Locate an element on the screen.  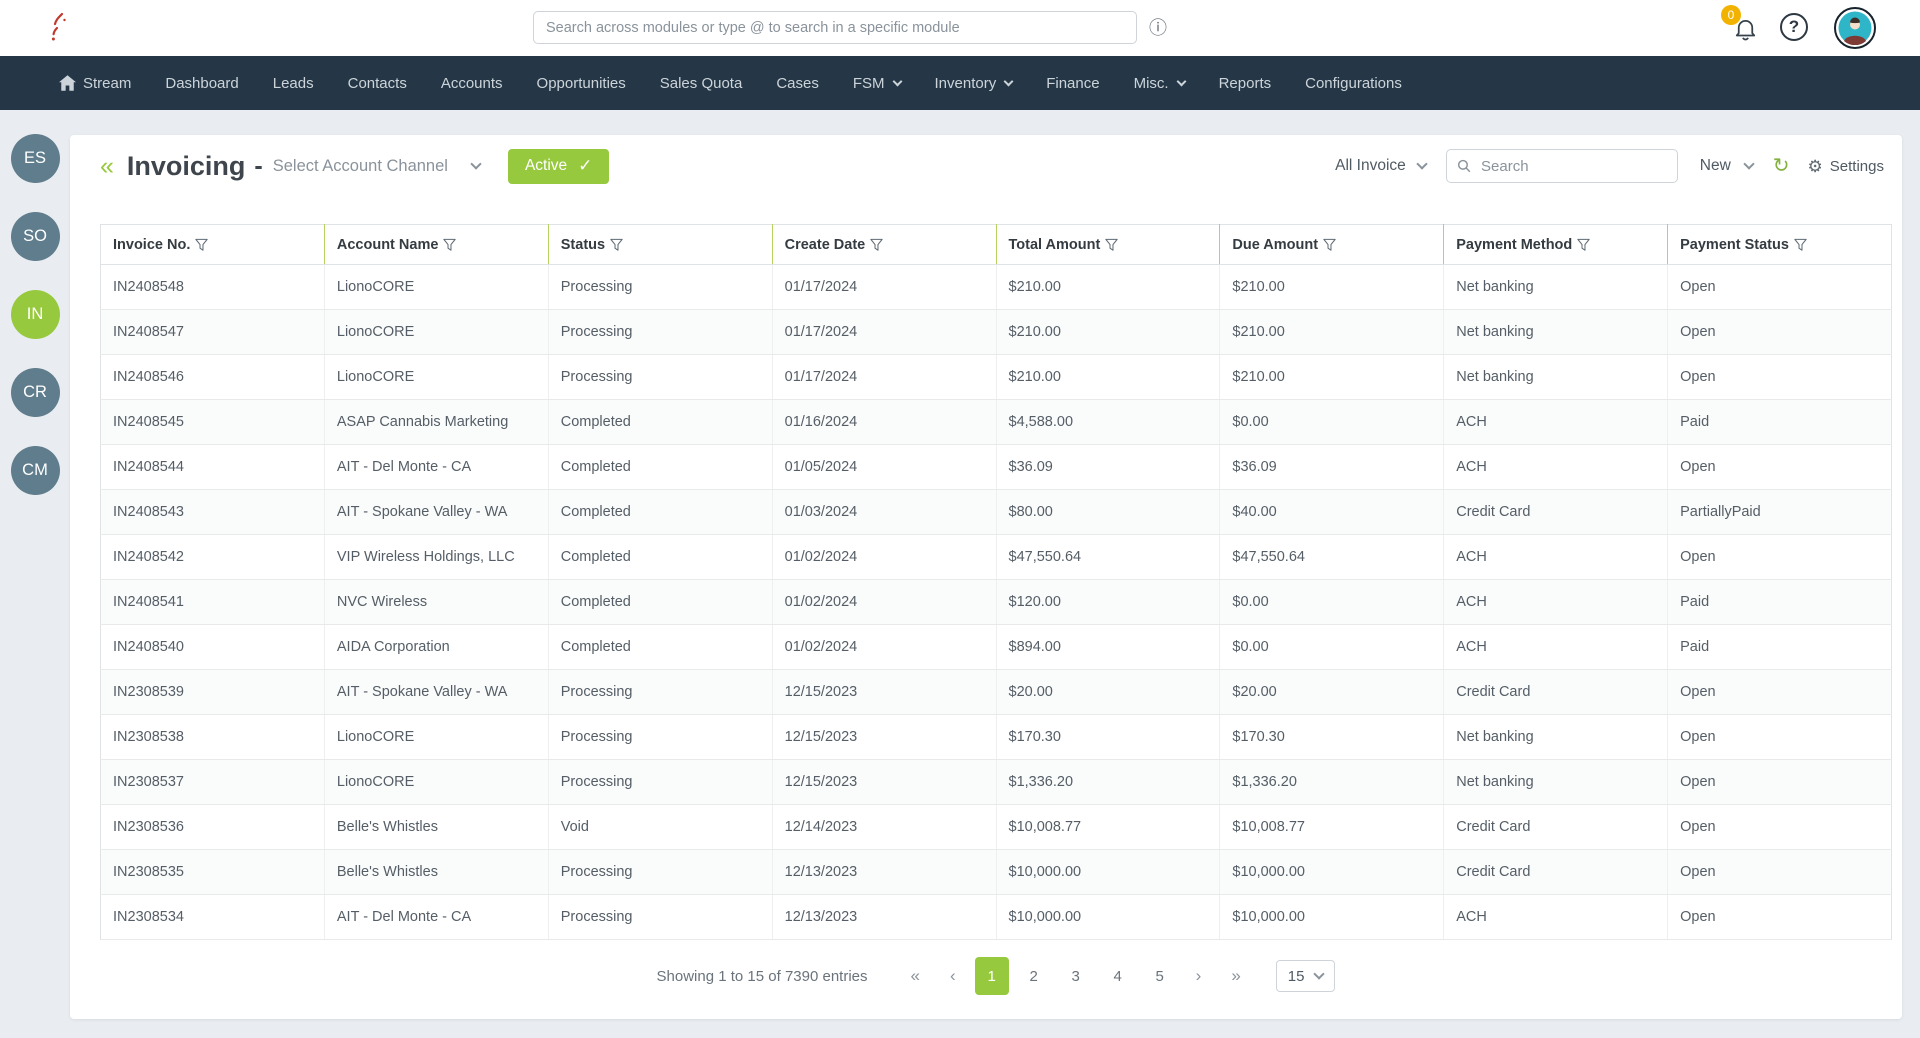
column-header-due-amount: Due Amount is located at coordinates (1331, 244).